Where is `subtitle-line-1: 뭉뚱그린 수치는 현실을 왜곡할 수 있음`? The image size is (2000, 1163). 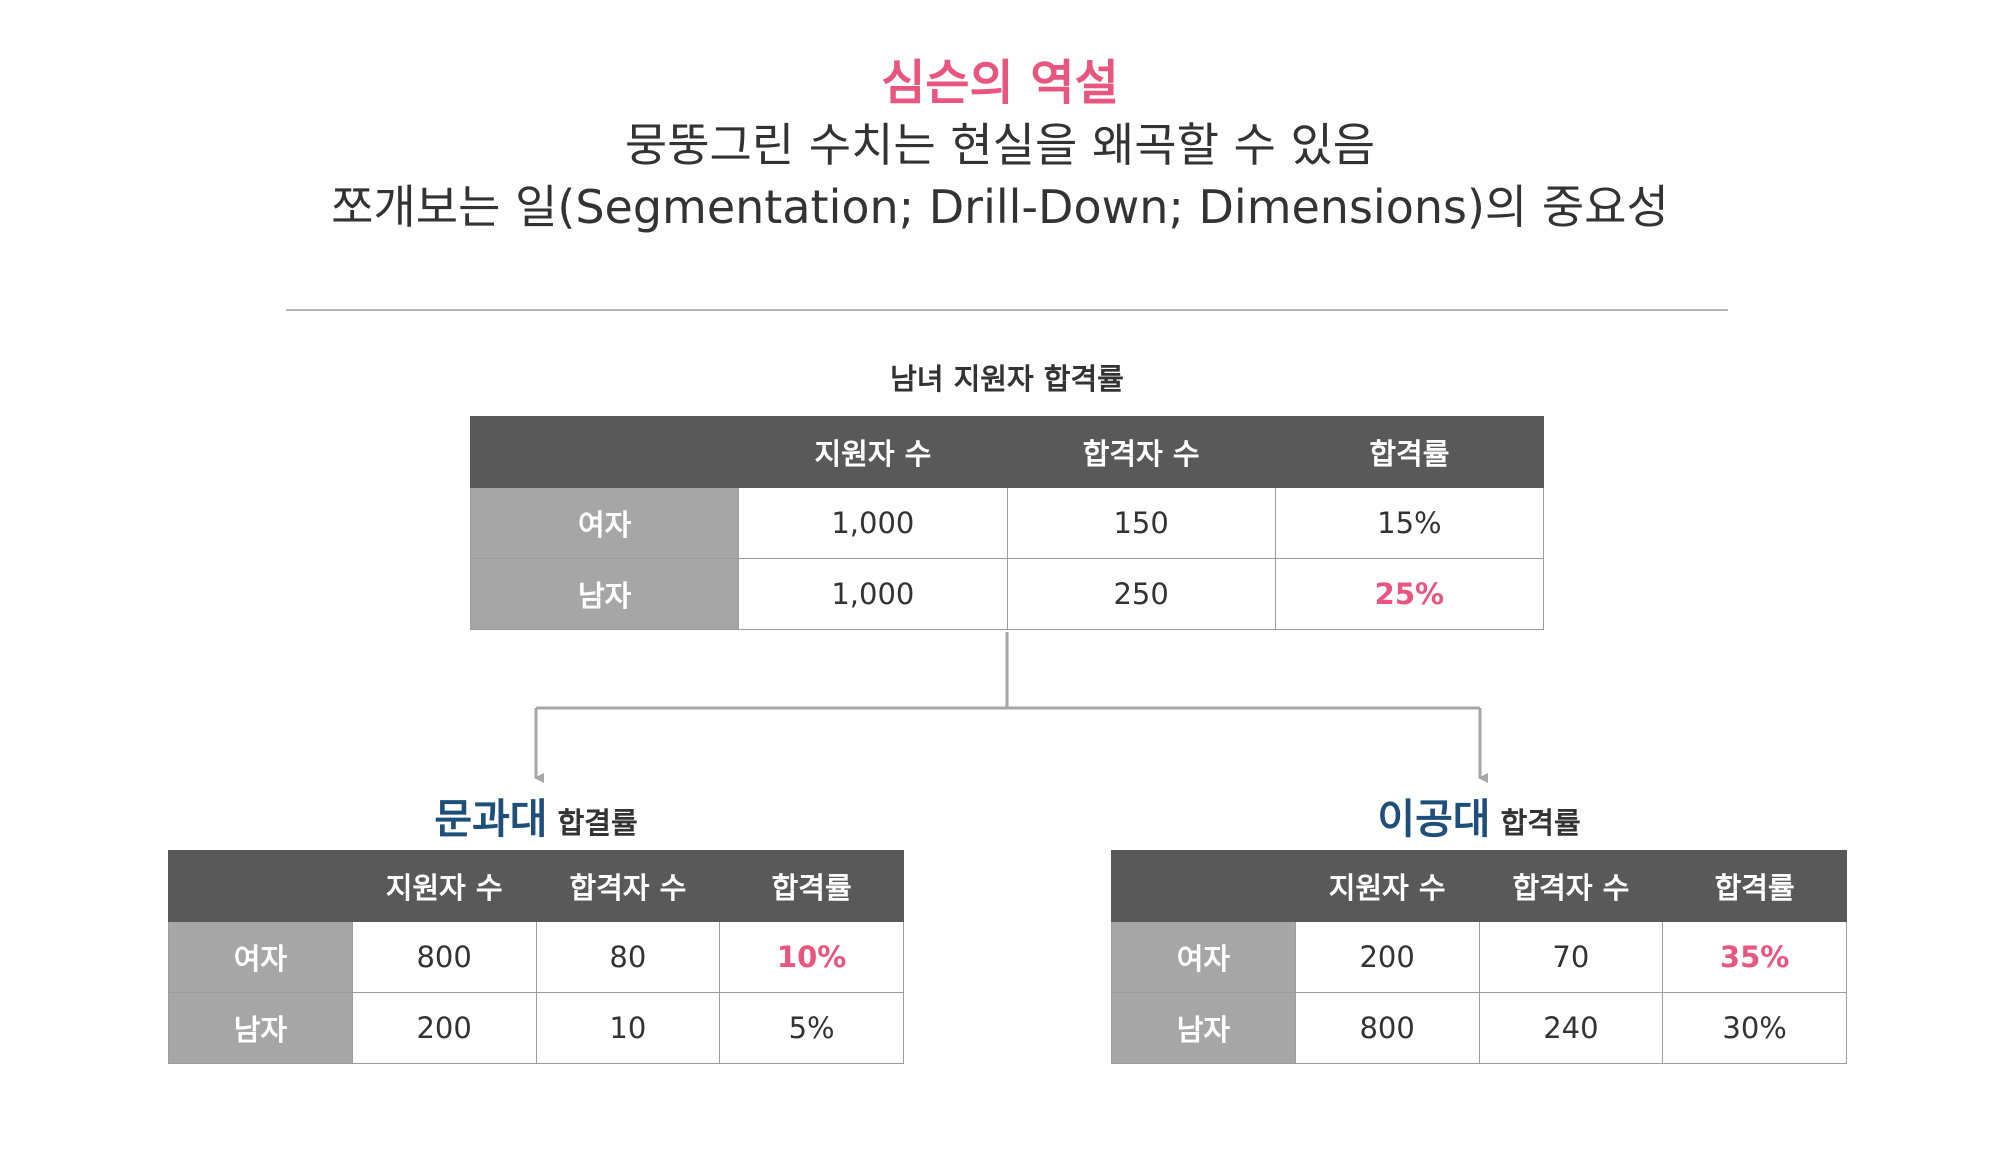
subtitle-line-1: 뭉뚱그린 수치는 현실을 왜곡할 수 있음 is located at coordinates (1000, 145).